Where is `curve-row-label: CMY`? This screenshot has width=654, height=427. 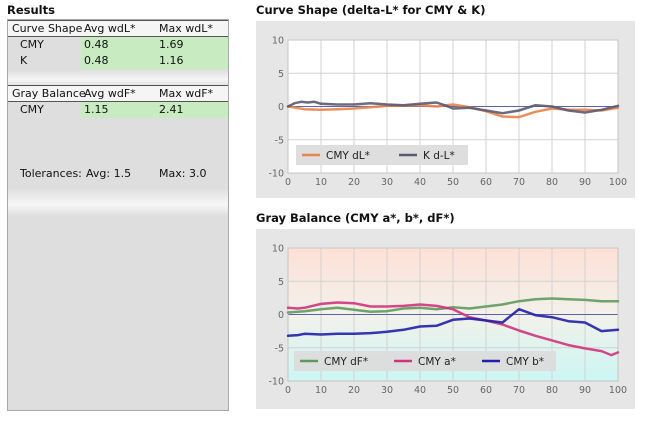
curve-row-label: CMY is located at coordinates (32, 44).